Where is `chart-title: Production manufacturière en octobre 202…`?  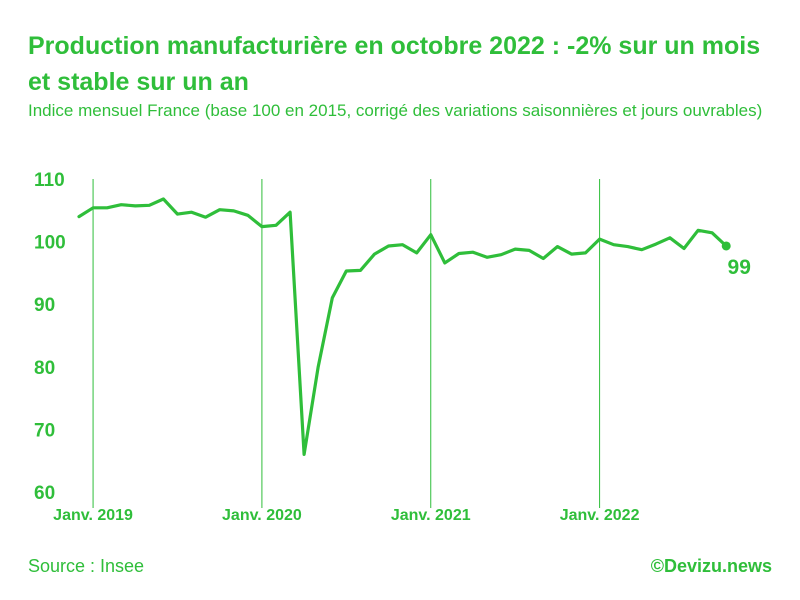 chart-title: Production manufacturière en octobre 202… is located at coordinates (394, 64).